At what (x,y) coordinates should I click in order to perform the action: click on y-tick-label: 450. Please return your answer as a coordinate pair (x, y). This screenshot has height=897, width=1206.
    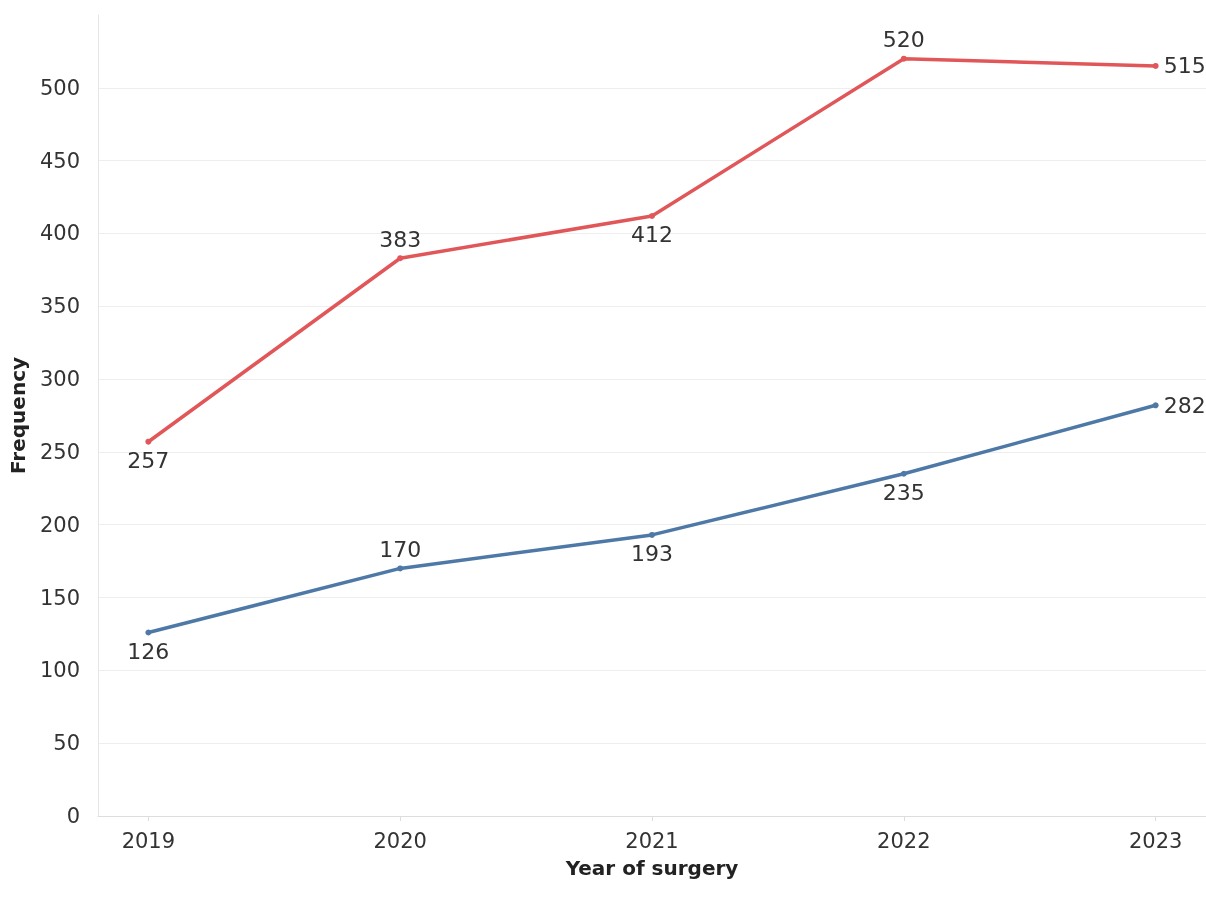
    Looking at the image, I should click on (59, 160).